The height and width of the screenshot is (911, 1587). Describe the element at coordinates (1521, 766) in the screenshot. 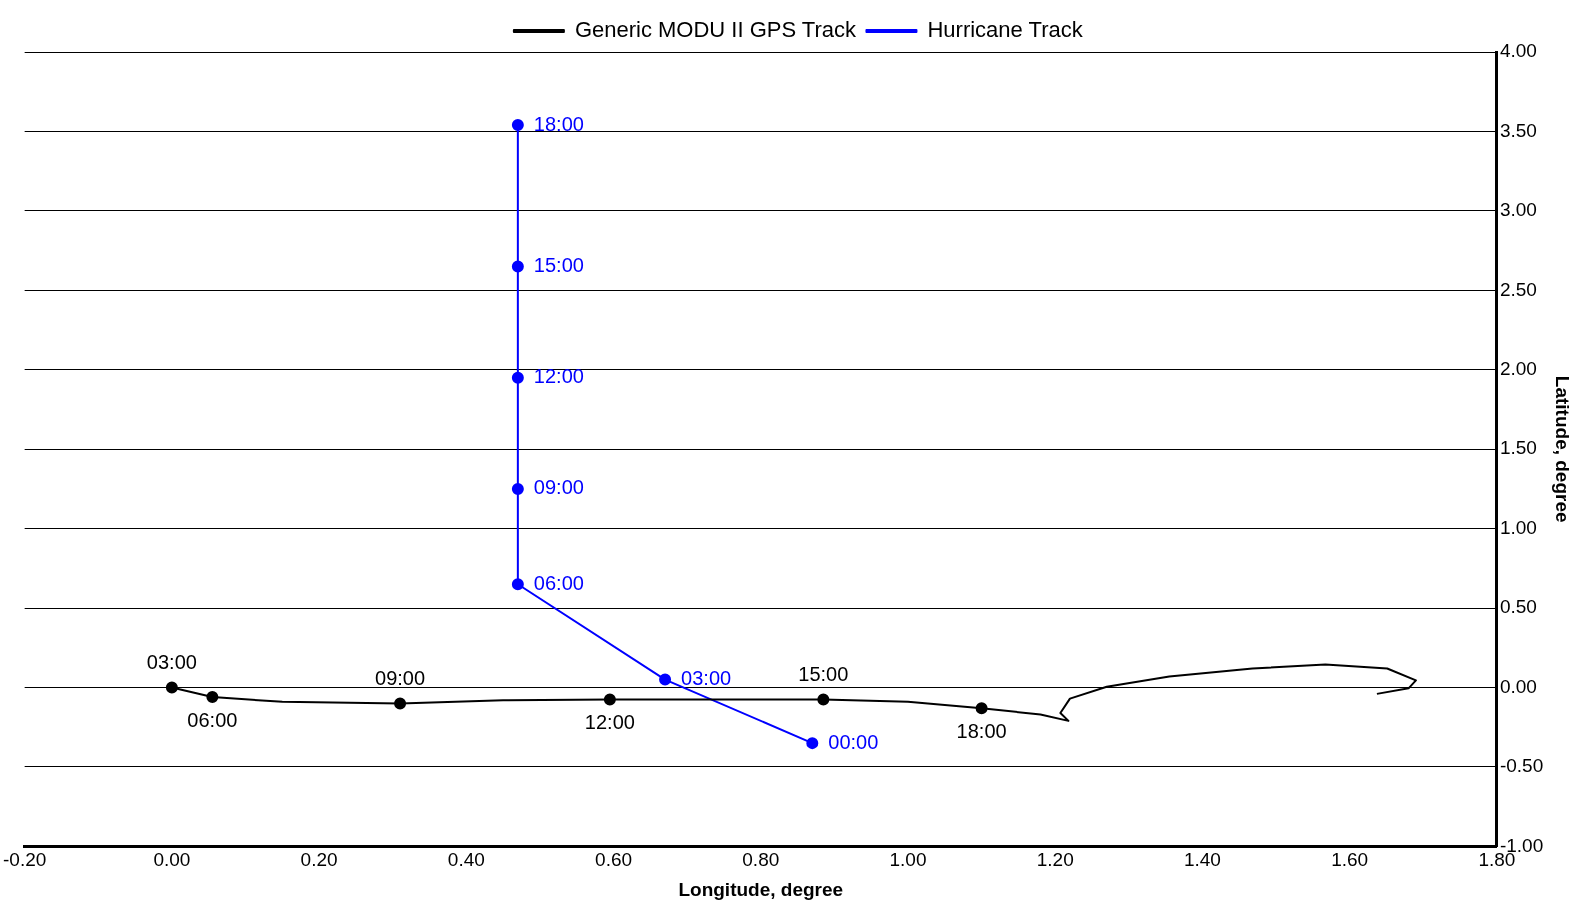

I see `y-tick-label: -0.50` at that location.